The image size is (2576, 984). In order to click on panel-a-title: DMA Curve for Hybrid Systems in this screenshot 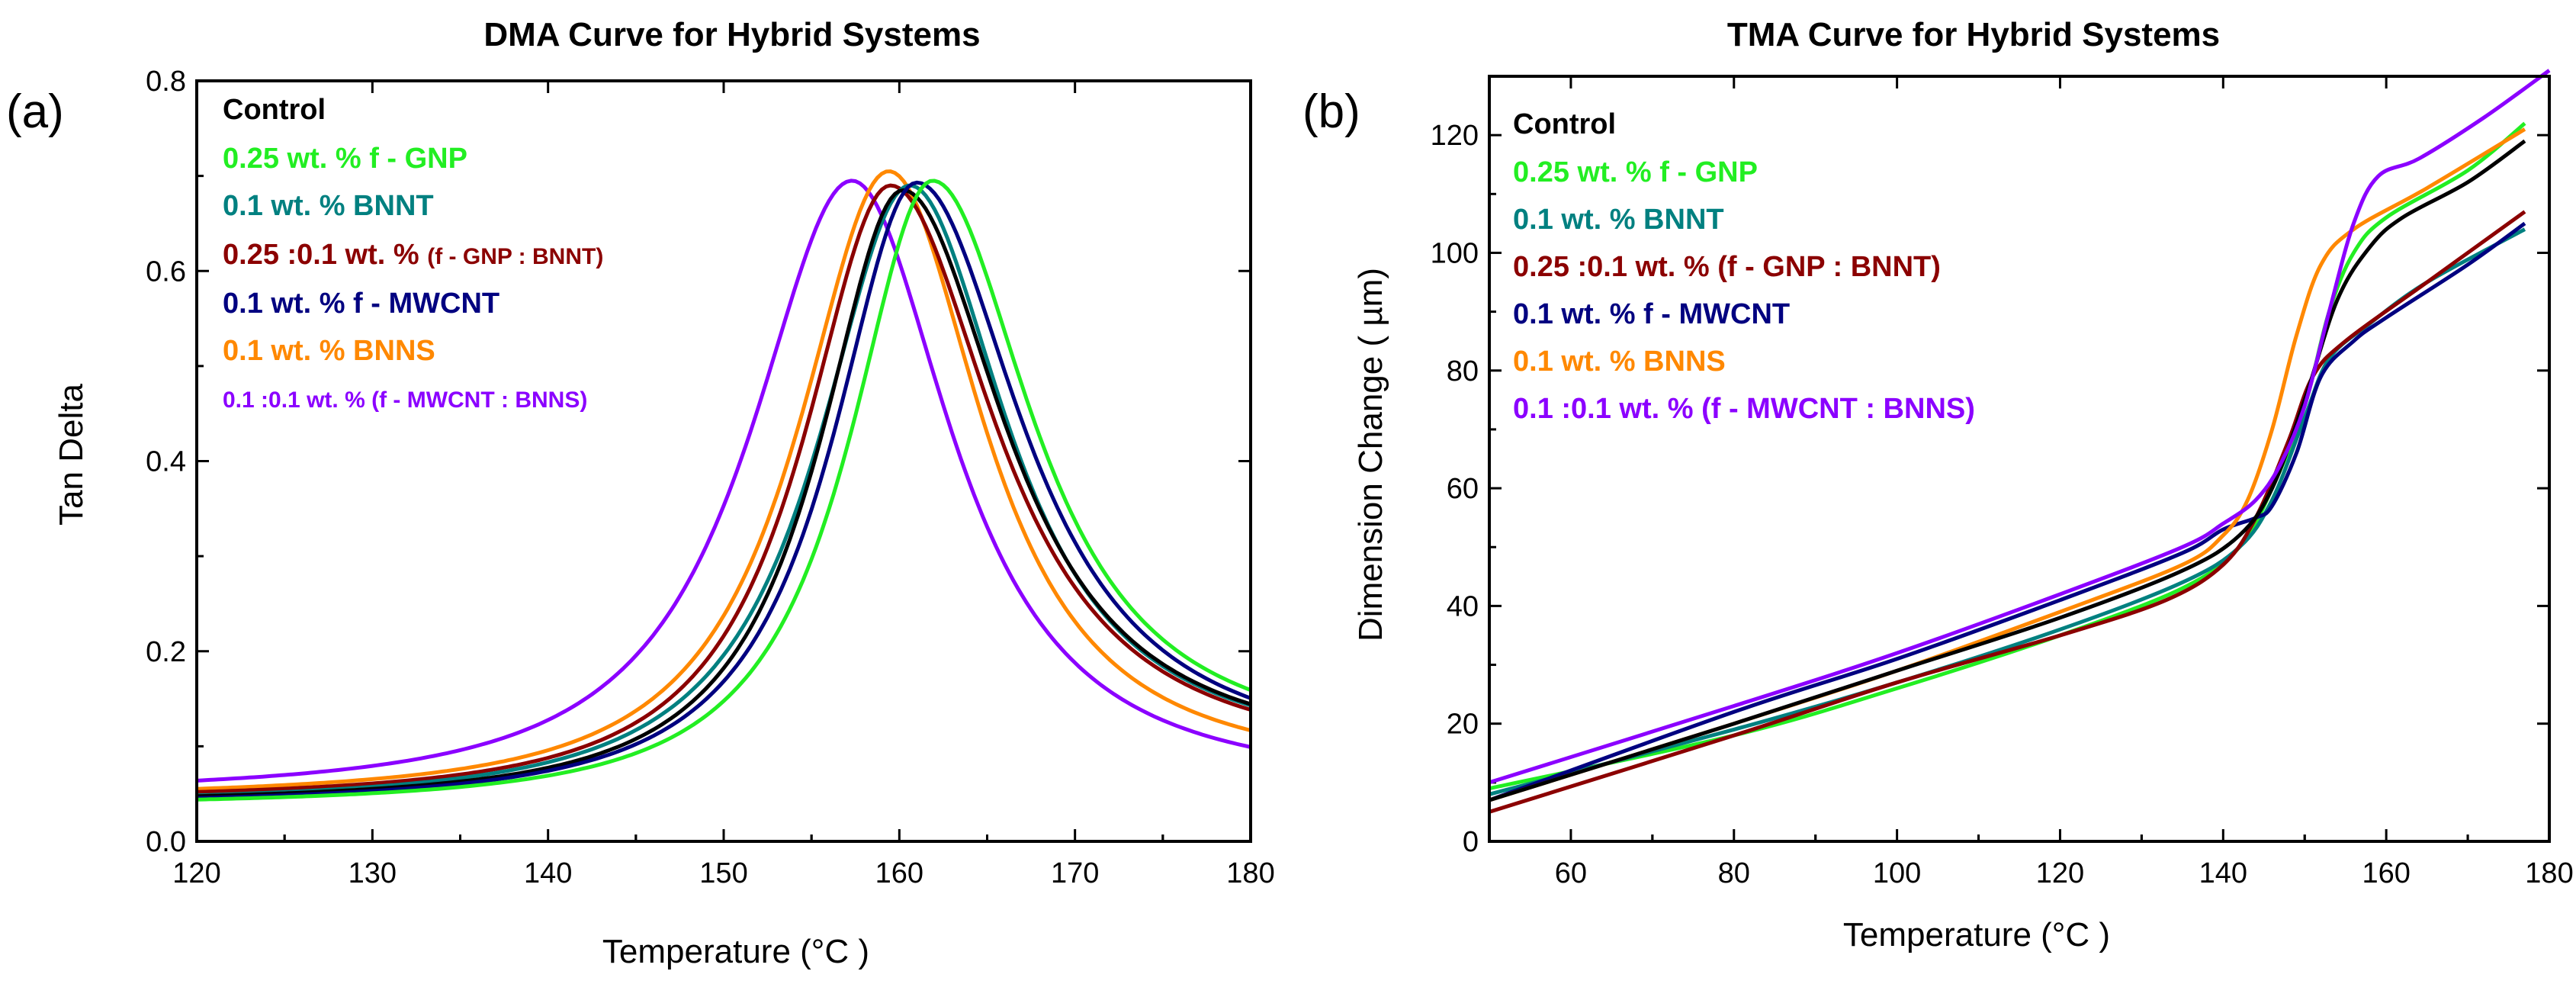, I will do `click(731, 35)`.